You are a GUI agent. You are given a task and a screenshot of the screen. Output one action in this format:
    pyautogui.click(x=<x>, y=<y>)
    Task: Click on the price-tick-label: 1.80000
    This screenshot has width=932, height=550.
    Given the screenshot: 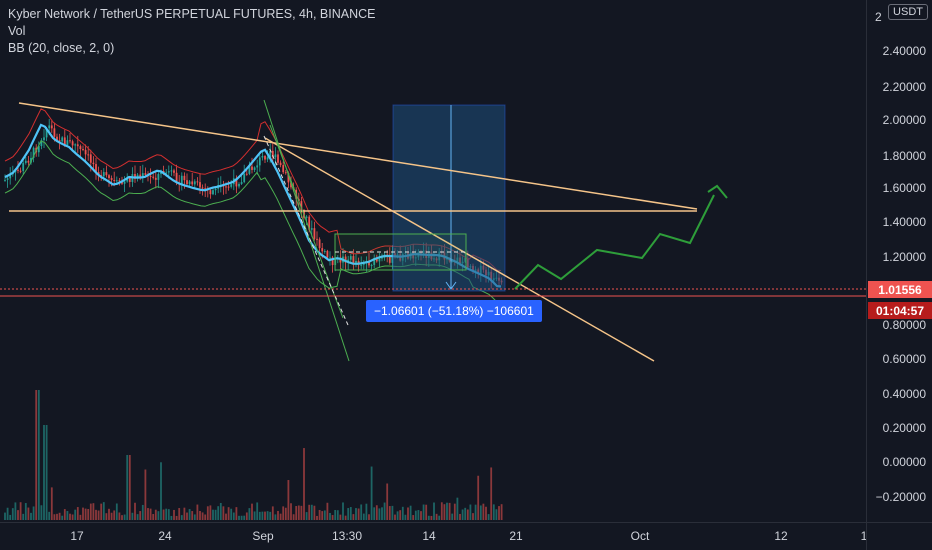 What is the action you would take?
    pyautogui.click(x=904, y=156)
    